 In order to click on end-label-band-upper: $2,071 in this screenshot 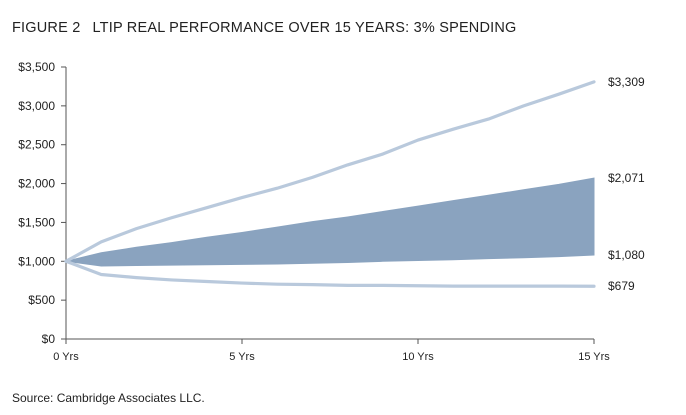, I will do `click(626, 178)`.